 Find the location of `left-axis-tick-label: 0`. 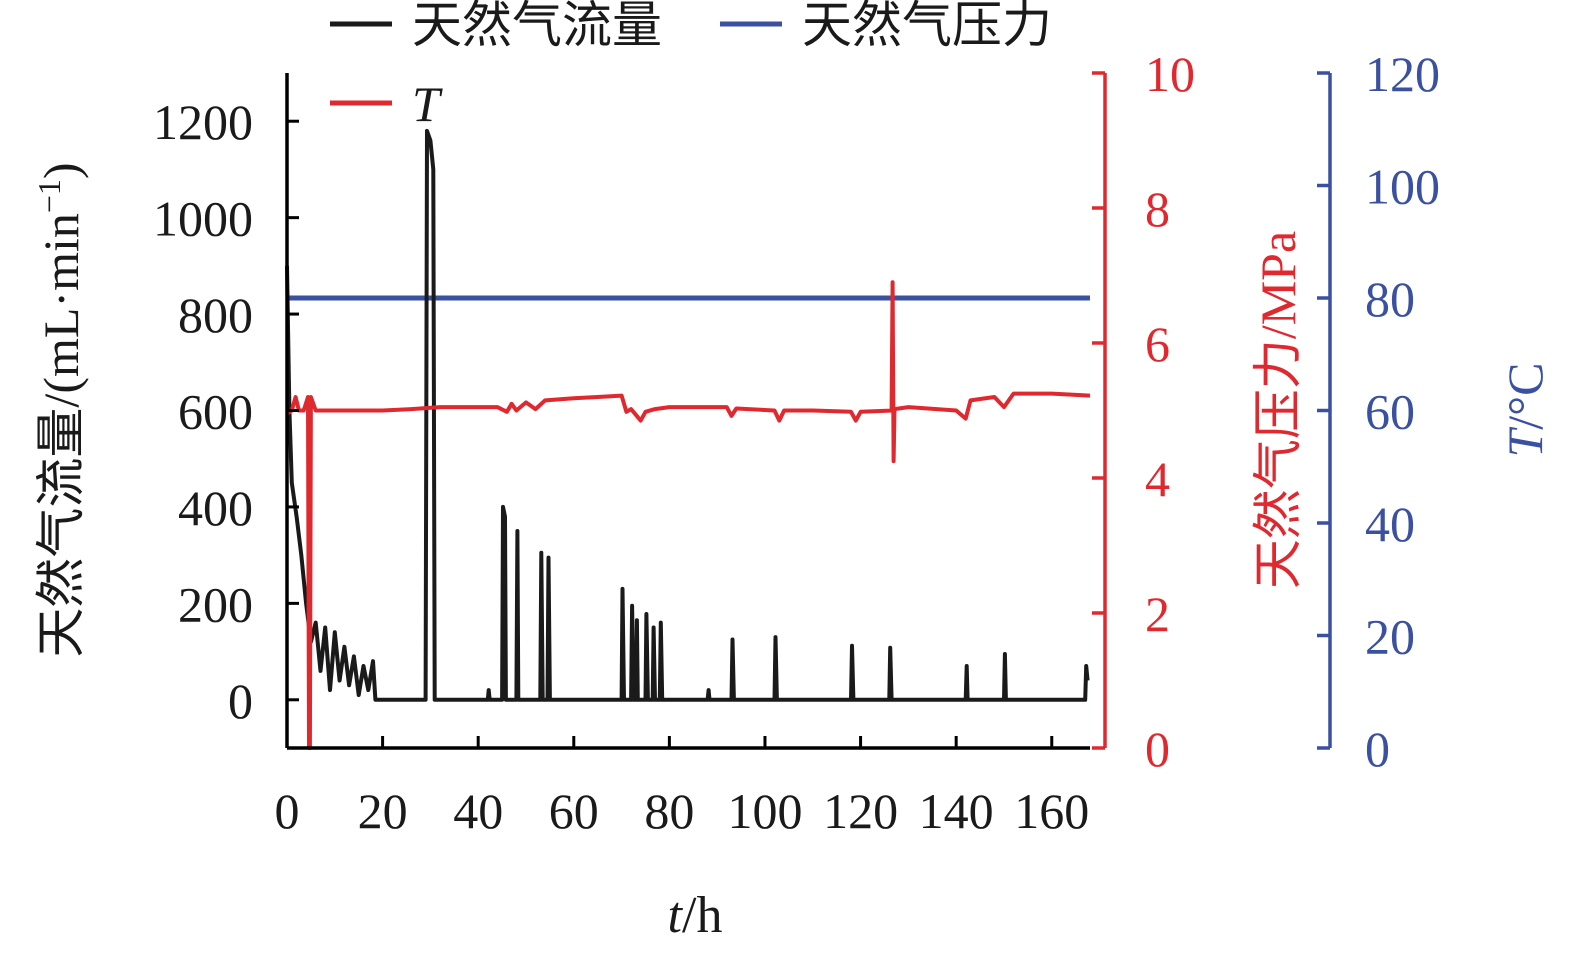

left-axis-tick-label: 0 is located at coordinates (240, 701).